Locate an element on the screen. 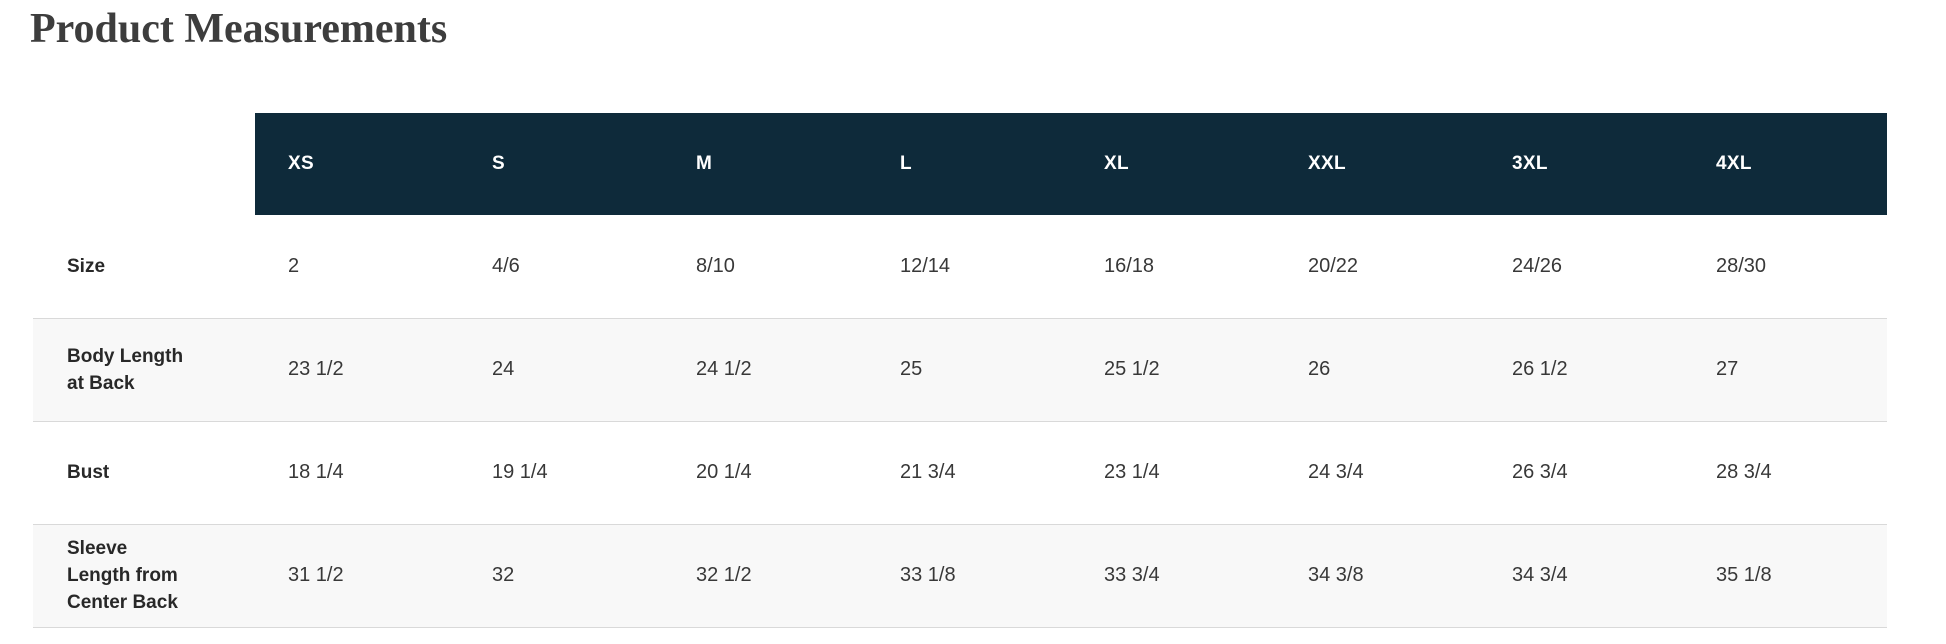 This screenshot has height=644, width=1946. column-header-s: S is located at coordinates (561, 164).